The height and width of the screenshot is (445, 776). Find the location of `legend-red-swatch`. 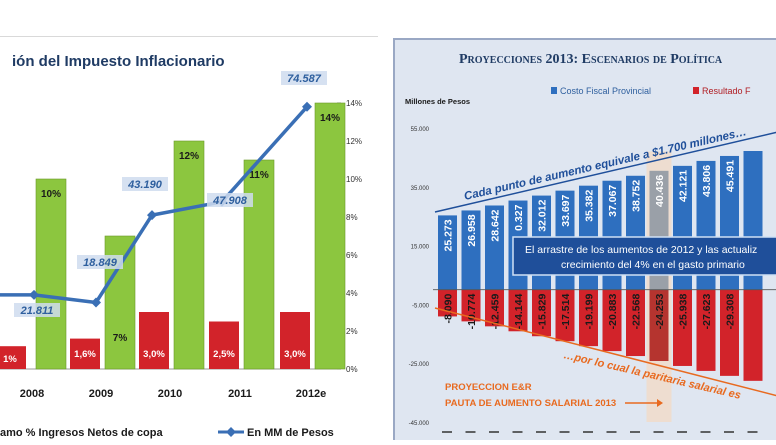

legend-red-swatch is located at coordinates (696, 90).